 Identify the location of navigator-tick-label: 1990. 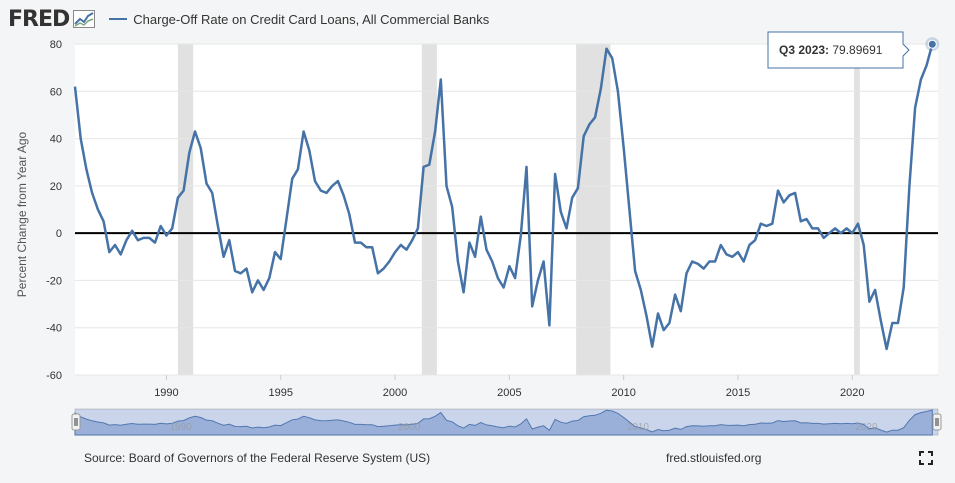
(180, 427).